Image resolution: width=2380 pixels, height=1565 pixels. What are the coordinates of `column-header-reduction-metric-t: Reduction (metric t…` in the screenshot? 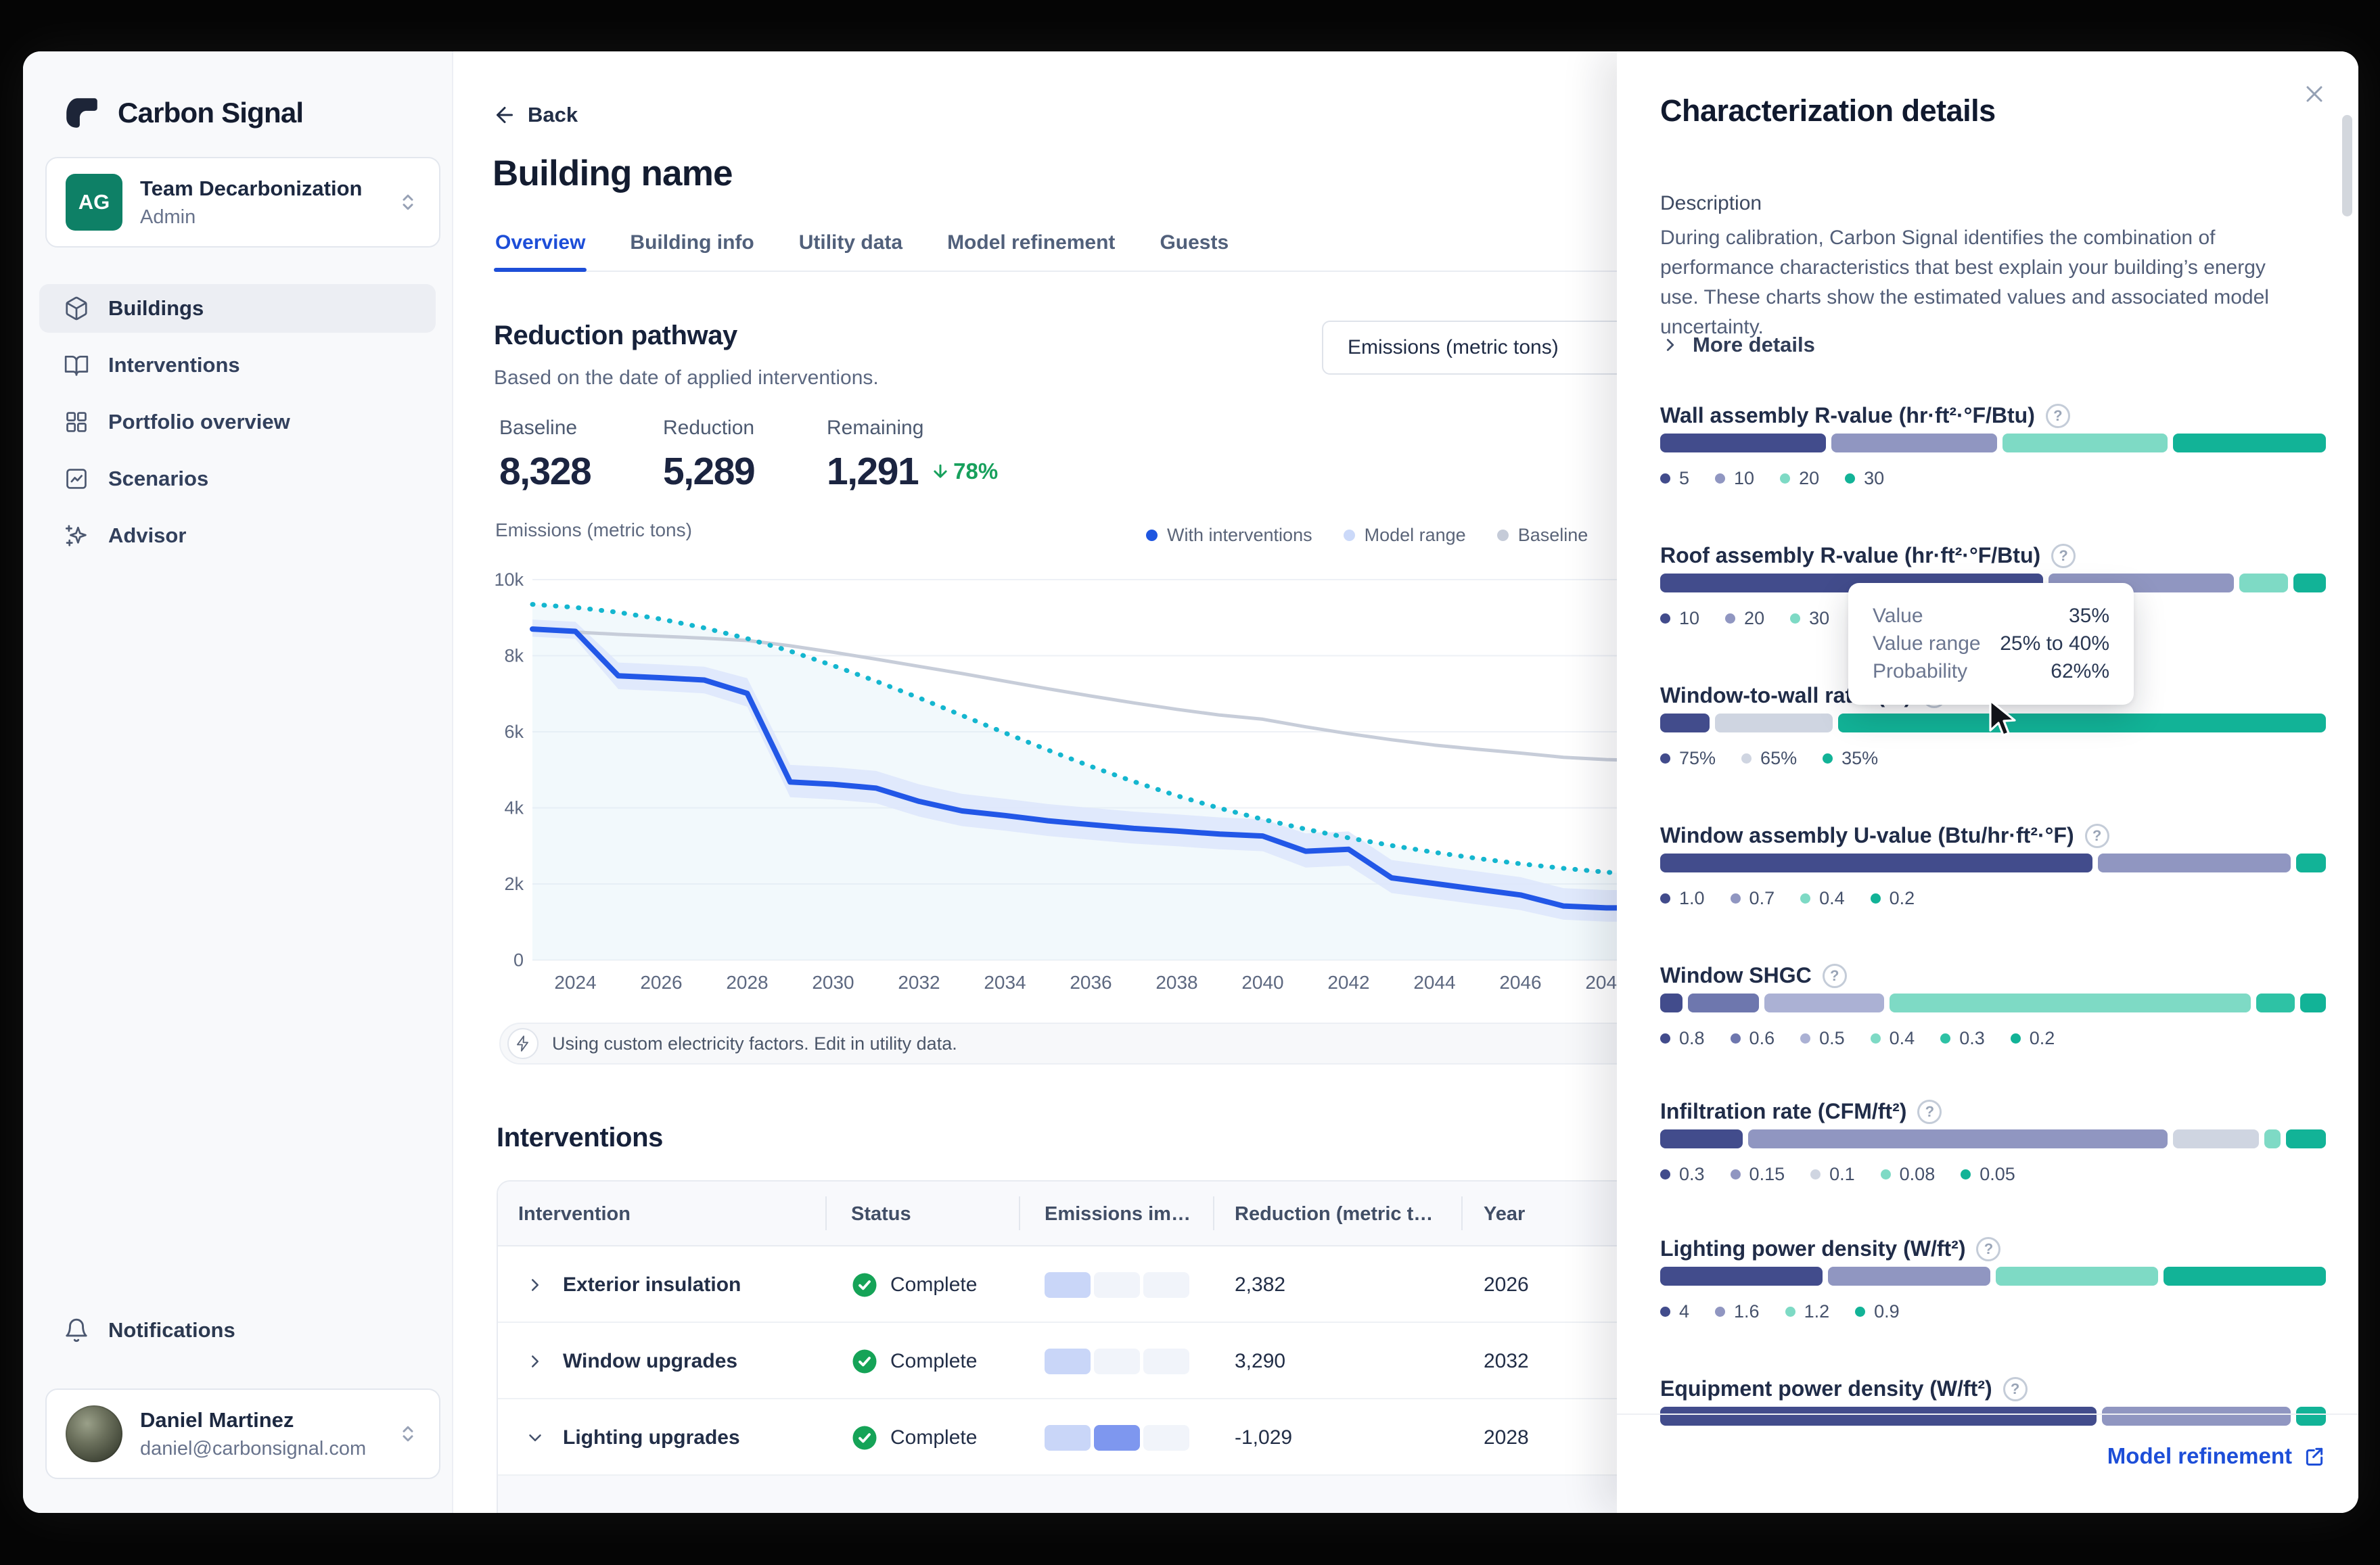 It's located at (1334, 1213).